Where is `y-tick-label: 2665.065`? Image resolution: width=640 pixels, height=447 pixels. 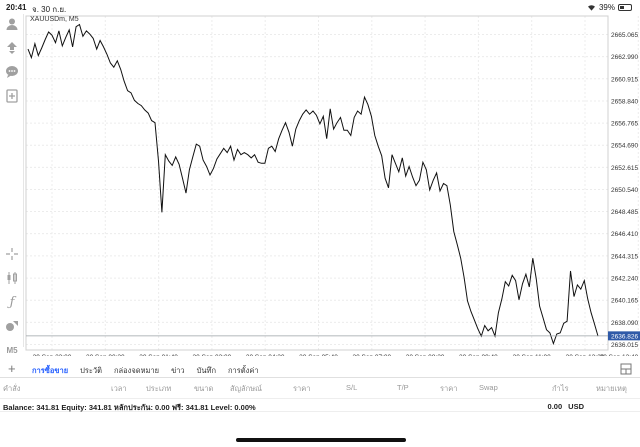 y-tick-label: 2665.065 is located at coordinates (624, 35).